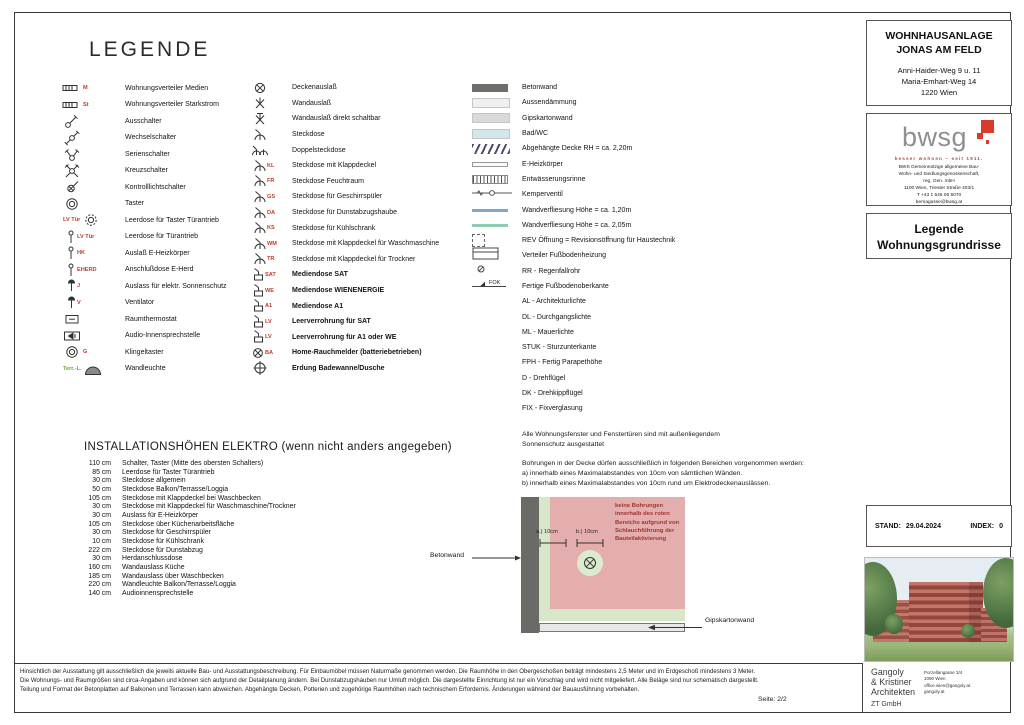 This screenshot has height=725, width=1024. What do you see at coordinates (162, 550) in the screenshot?
I see `install-height-label: Steckdose für Dunstabzug` at bounding box center [162, 550].